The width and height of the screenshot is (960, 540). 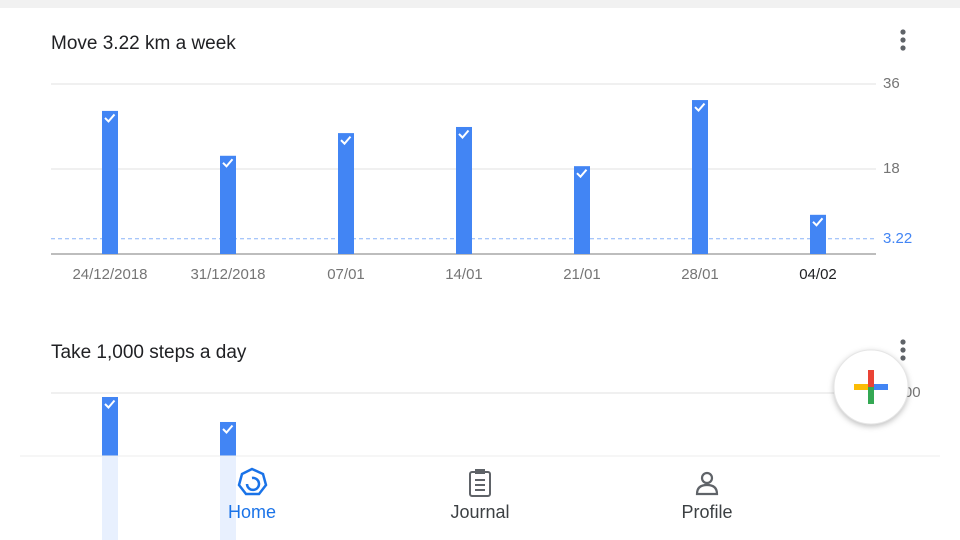 I want to click on chart-title: Take 1,000 steps a day, so click(x=149, y=352).